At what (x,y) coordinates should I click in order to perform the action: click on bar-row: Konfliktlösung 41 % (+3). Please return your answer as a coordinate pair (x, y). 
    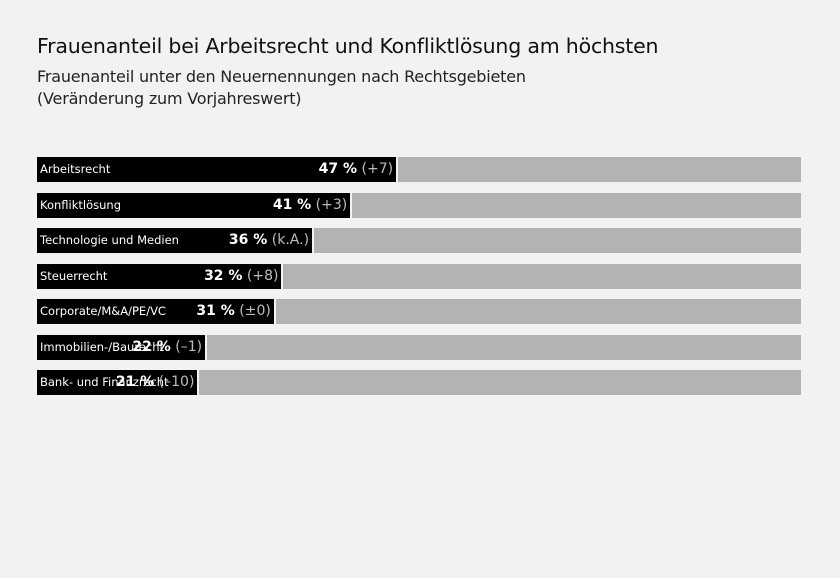
    Looking at the image, I should click on (419, 205).